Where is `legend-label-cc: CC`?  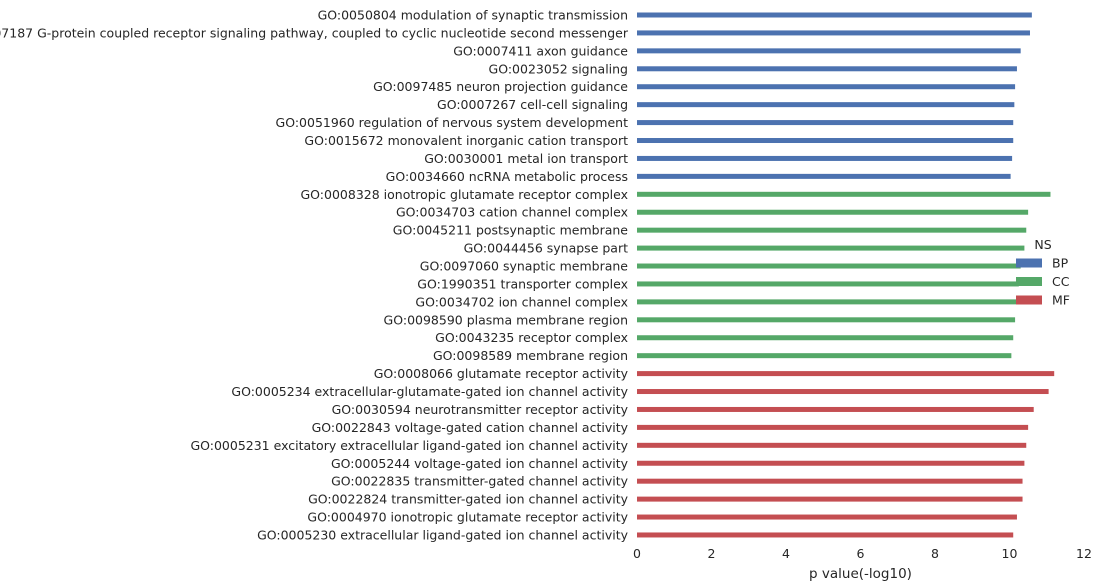 legend-label-cc: CC is located at coordinates (1061, 281).